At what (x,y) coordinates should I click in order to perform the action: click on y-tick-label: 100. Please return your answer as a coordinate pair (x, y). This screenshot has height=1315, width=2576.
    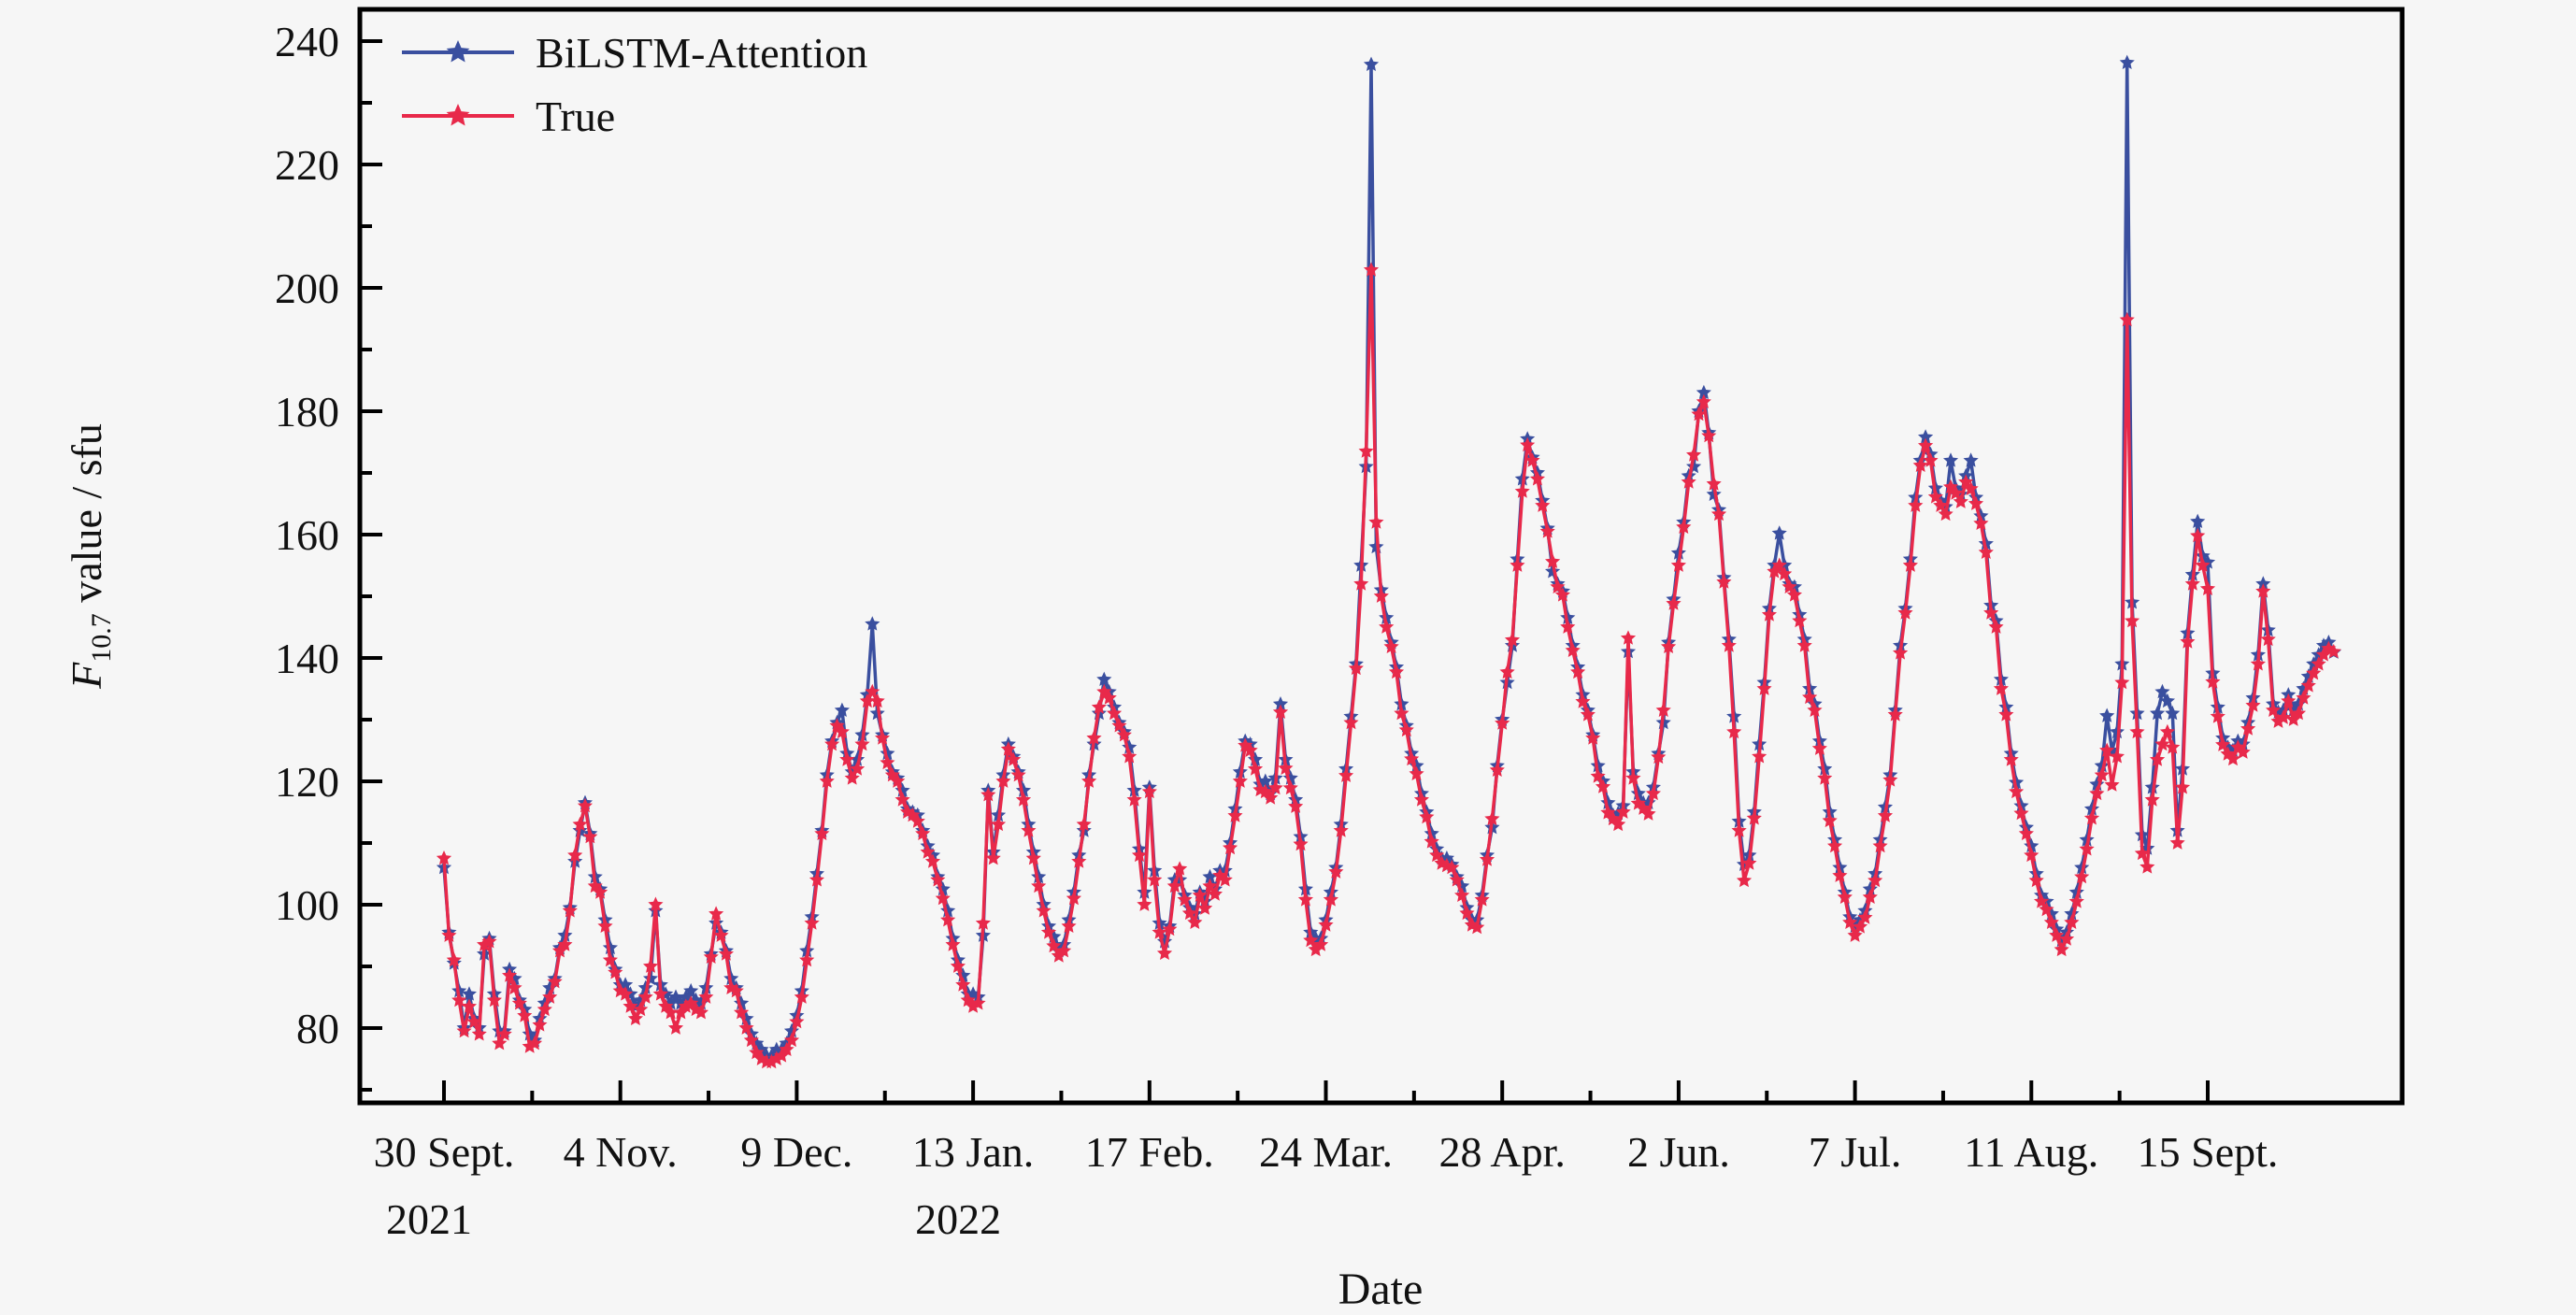
    Looking at the image, I should click on (307, 905).